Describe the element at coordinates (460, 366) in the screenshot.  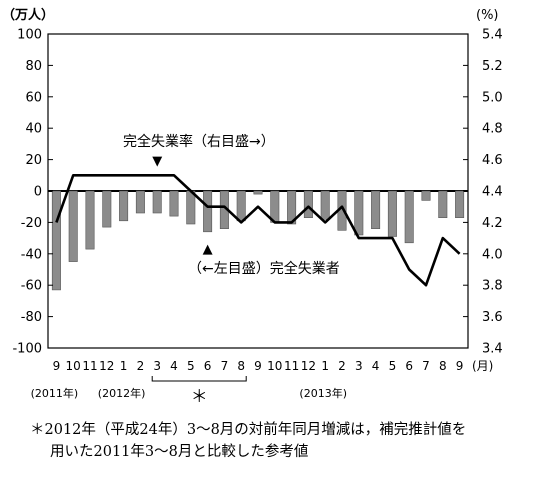
I see `x-tick-label-24: 9` at that location.